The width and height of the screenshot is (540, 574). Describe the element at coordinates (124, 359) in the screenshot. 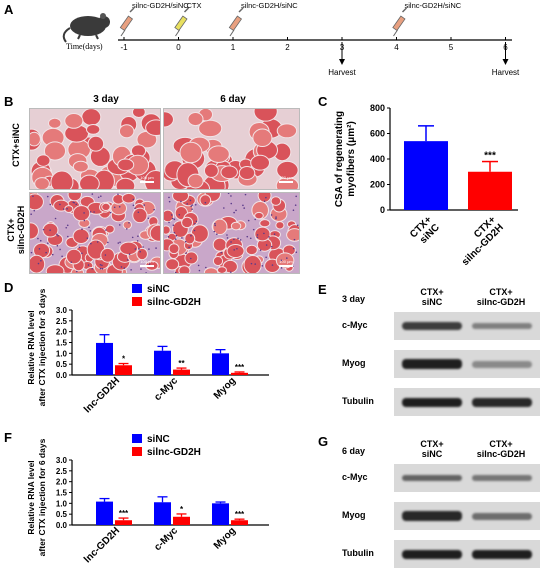

I see `significance-marker: *` at that location.